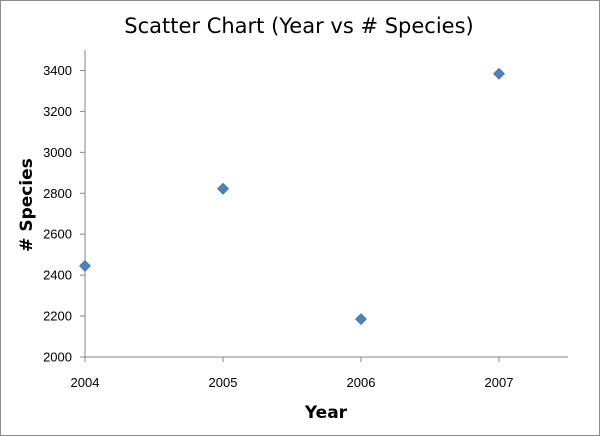 This screenshot has width=600, height=436. What do you see at coordinates (57, 193) in the screenshot?
I see `y-tick-label: 2800` at bounding box center [57, 193].